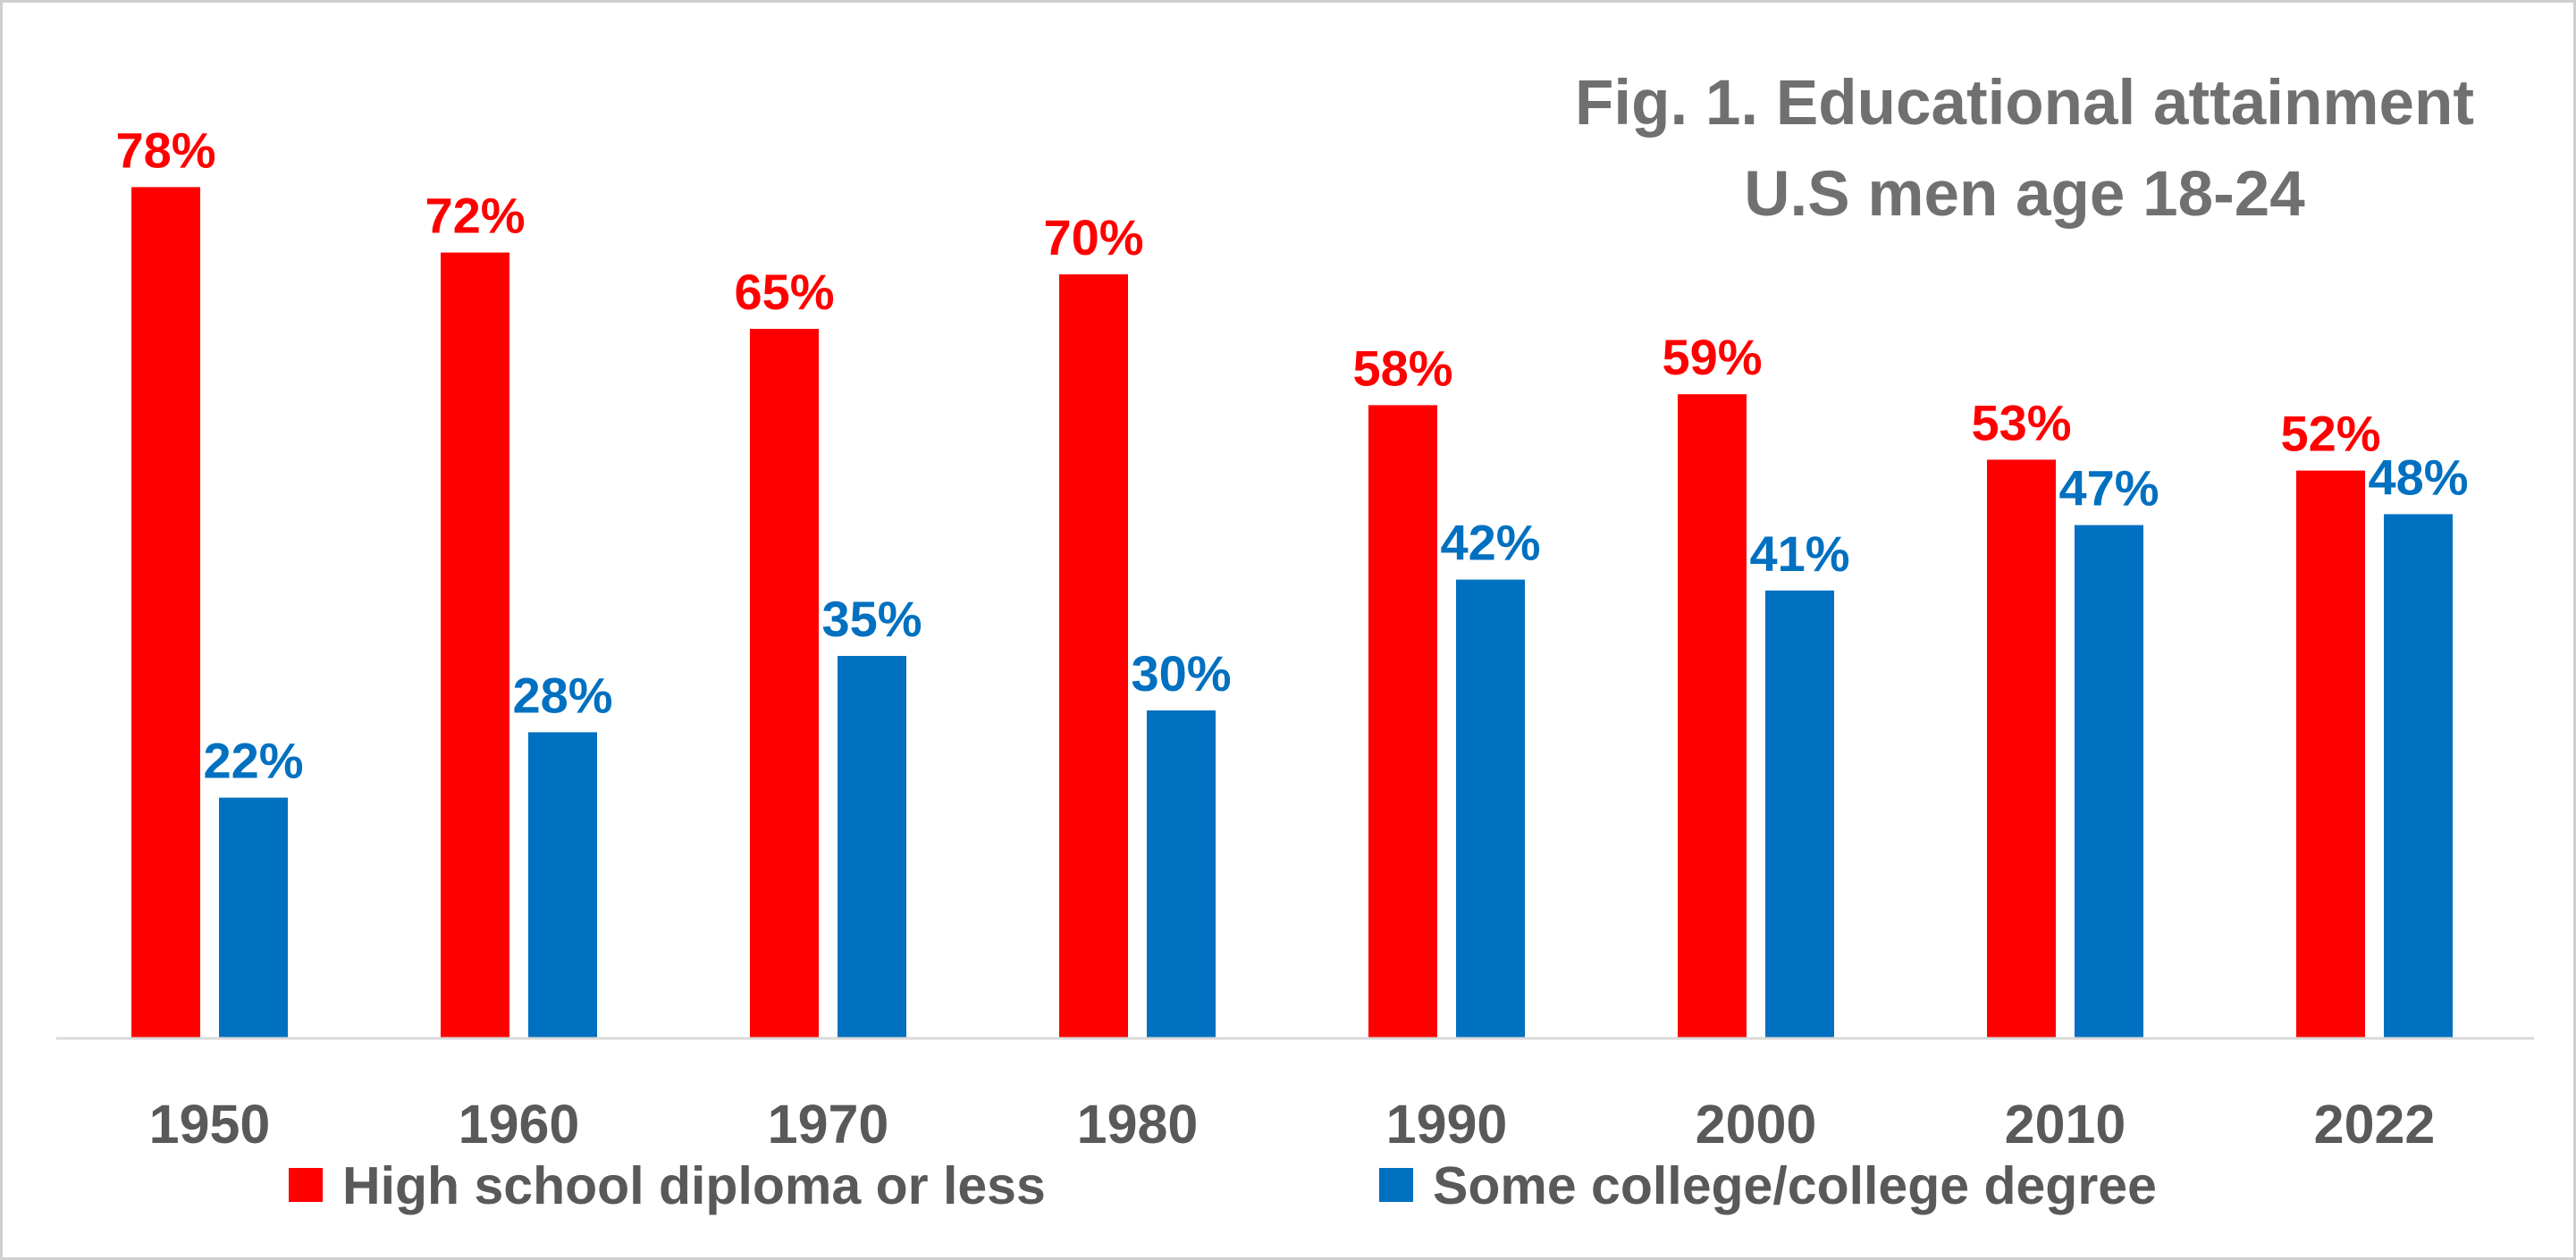 This screenshot has width=2576, height=1260. What do you see at coordinates (872, 619) in the screenshot?
I see `data-label-college-1970: 35%` at bounding box center [872, 619].